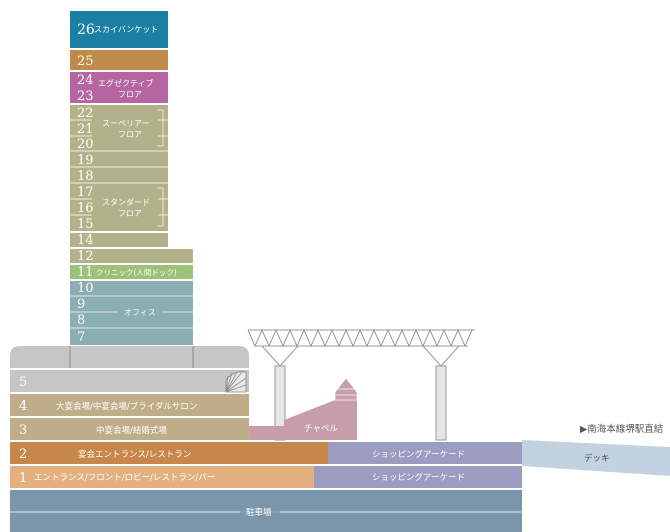 This screenshot has height=532, width=670. Describe the element at coordinates (130, 94) in the screenshot. I see `executive-floor-label-2: フロア` at that location.